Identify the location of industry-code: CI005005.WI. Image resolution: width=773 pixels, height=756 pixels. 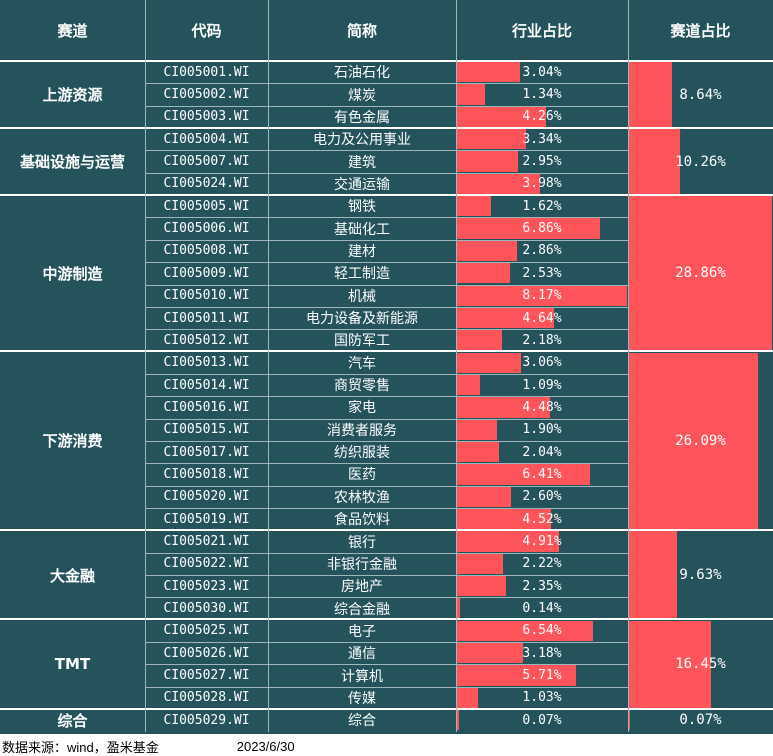
(206, 206).